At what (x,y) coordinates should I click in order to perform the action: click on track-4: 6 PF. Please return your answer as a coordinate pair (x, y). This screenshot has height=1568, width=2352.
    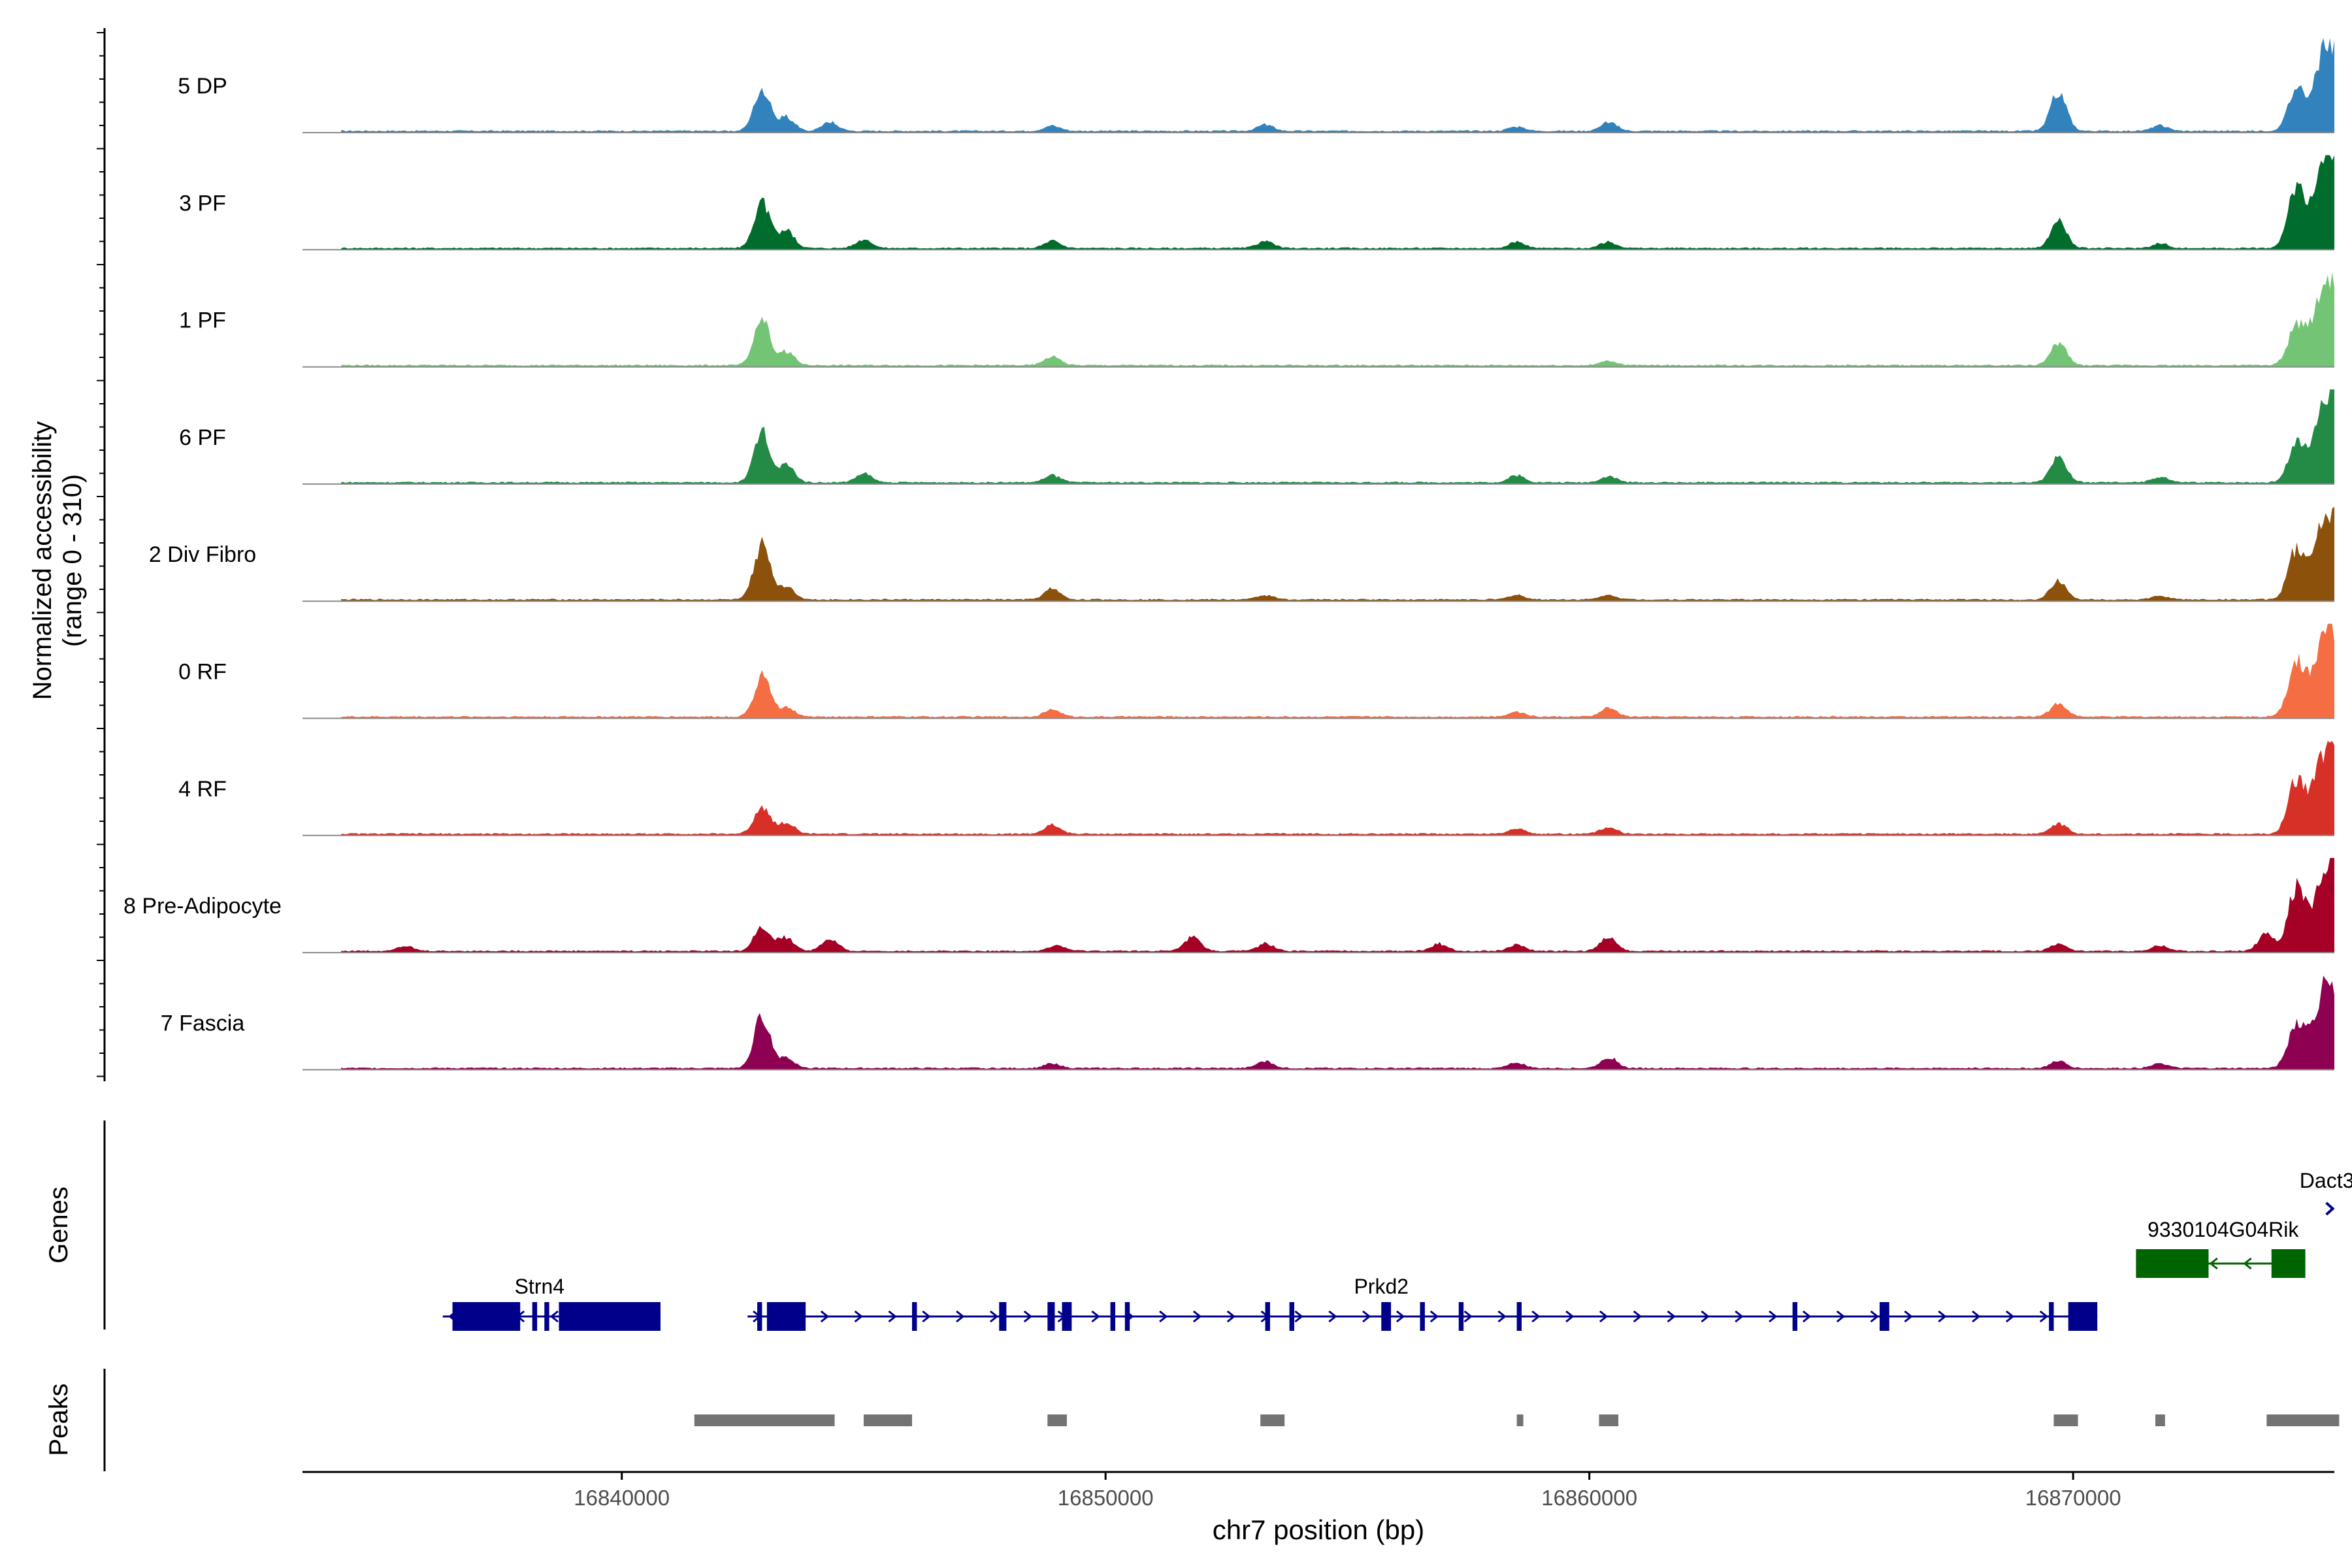
    Looking at the image, I should click on (1257, 437).